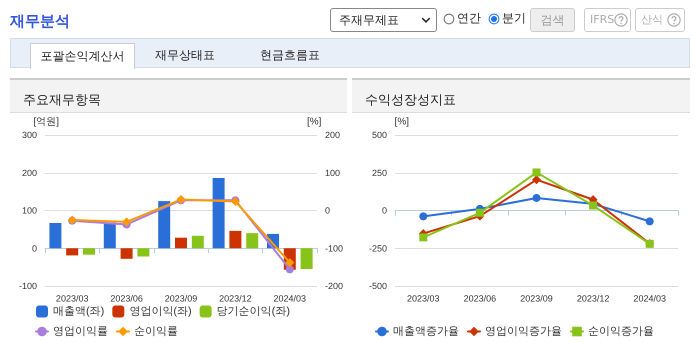 The image size is (697, 342). I want to click on text: IFRS, so click(607, 20).